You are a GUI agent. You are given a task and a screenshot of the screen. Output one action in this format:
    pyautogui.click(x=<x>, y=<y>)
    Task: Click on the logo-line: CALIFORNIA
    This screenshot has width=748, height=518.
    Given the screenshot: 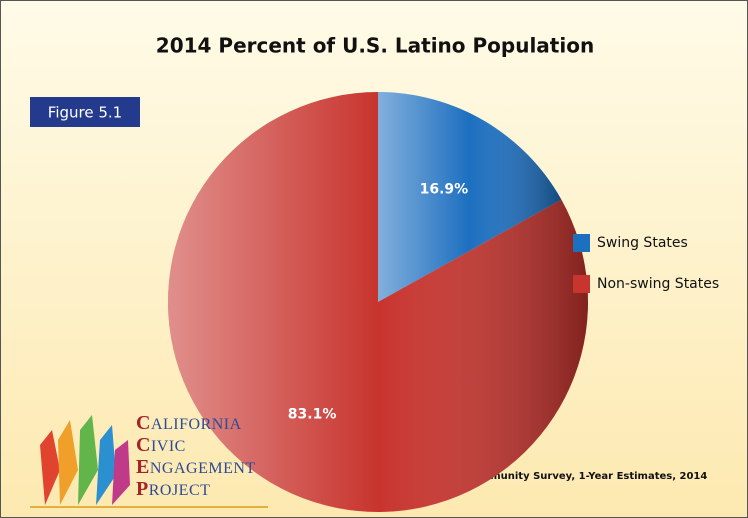 What is the action you would take?
    pyautogui.click(x=189, y=423)
    